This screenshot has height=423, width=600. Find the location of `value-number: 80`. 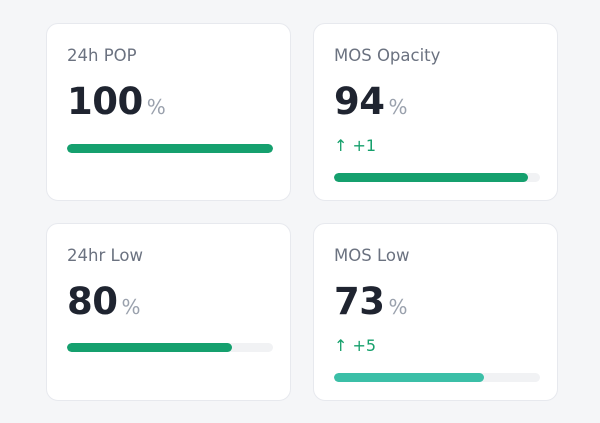

value-number: 80 is located at coordinates (92, 301).